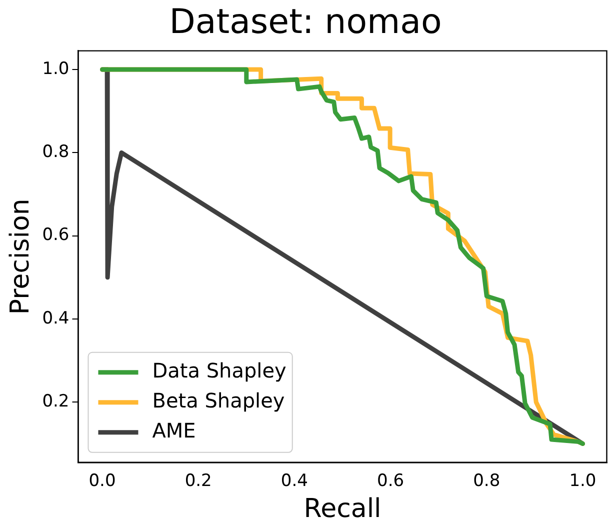 Image resolution: width=609 pixels, height=526 pixels. What do you see at coordinates (56, 152) in the screenshot?
I see `y-tick-label: 0.8` at bounding box center [56, 152].